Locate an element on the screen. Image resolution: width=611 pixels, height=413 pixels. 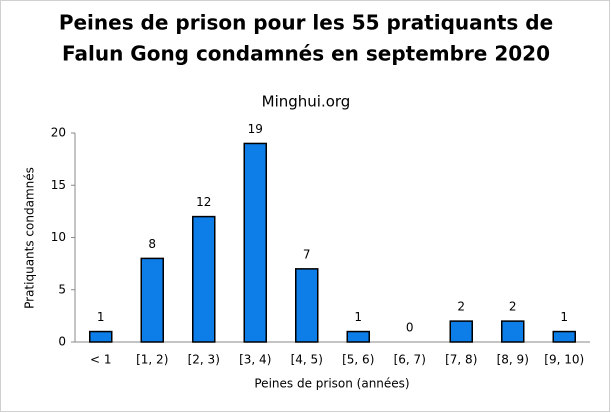
value-label: 12 is located at coordinates (203, 202).